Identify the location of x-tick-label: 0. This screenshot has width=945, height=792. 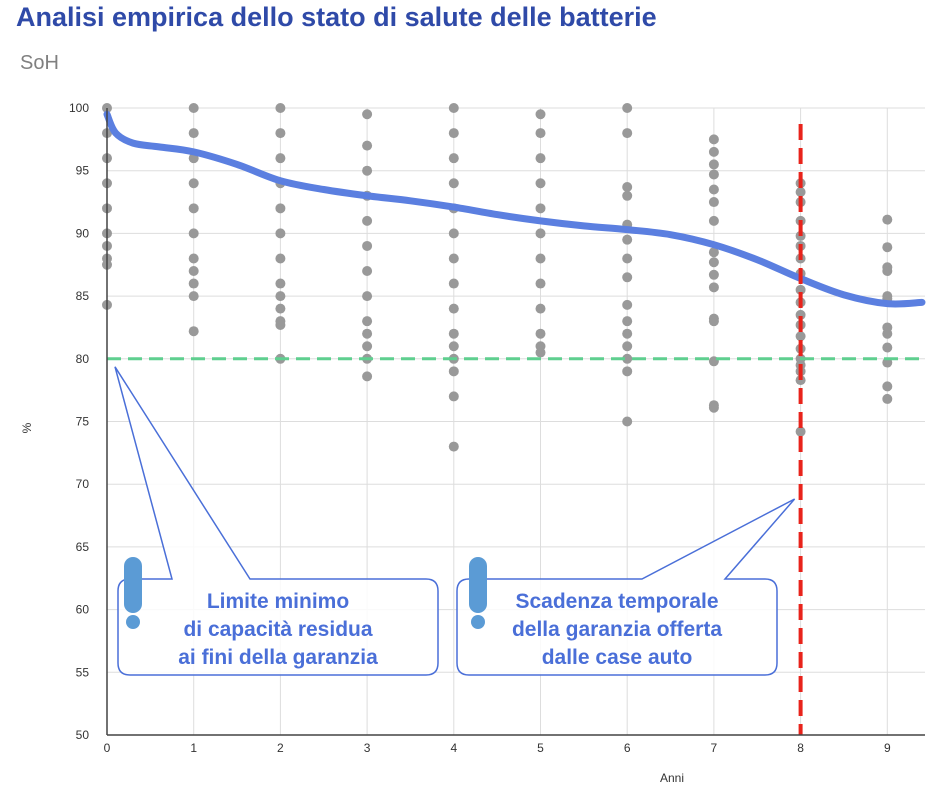
(107, 748).